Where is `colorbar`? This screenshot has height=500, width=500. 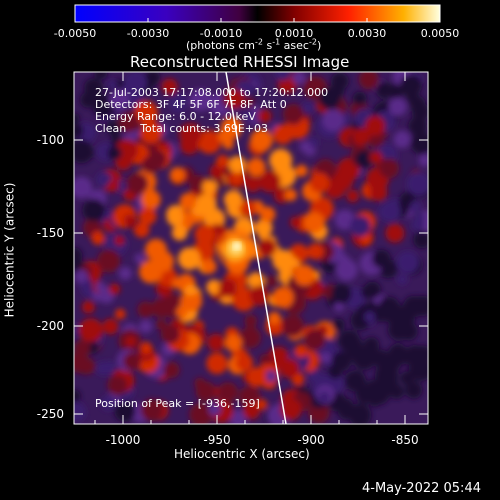 colorbar is located at coordinates (257, 13).